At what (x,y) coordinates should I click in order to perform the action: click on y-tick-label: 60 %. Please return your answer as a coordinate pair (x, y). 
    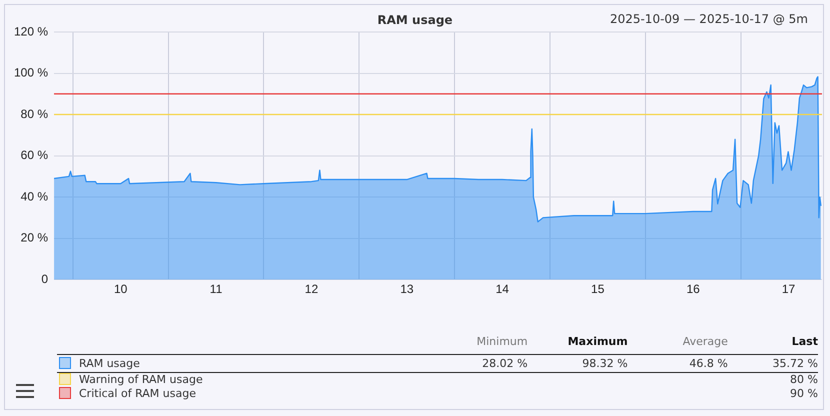
    Looking at the image, I should click on (34, 155).